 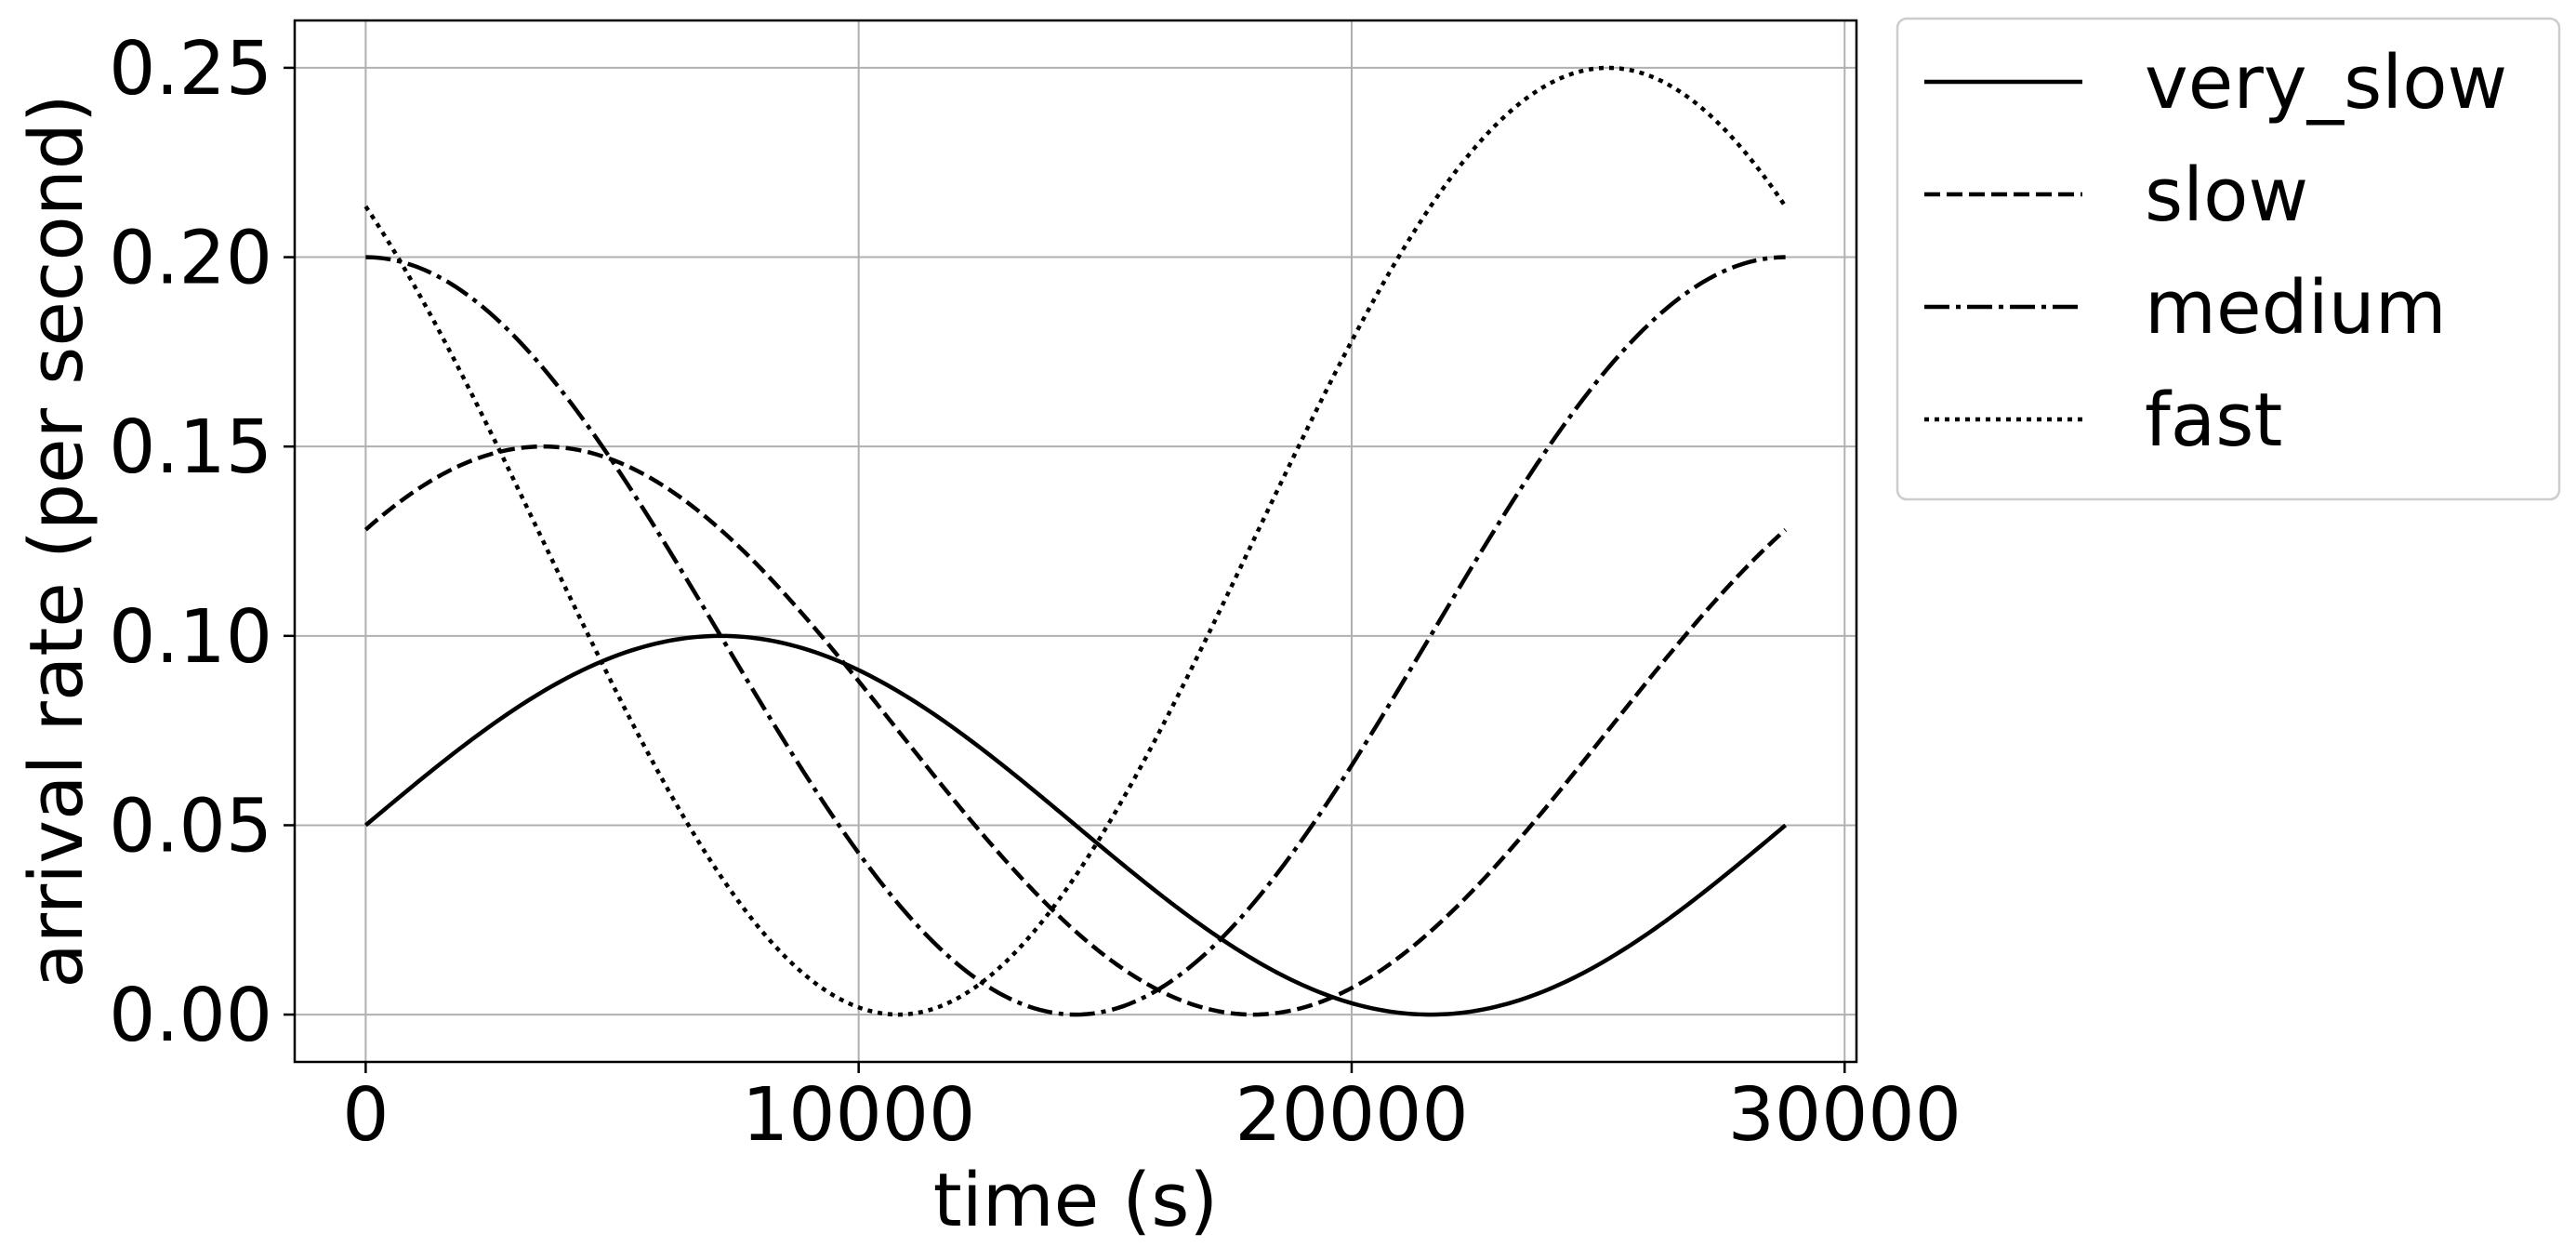 What do you see at coordinates (2228, 259) in the screenshot?
I see `legend-box` at bounding box center [2228, 259].